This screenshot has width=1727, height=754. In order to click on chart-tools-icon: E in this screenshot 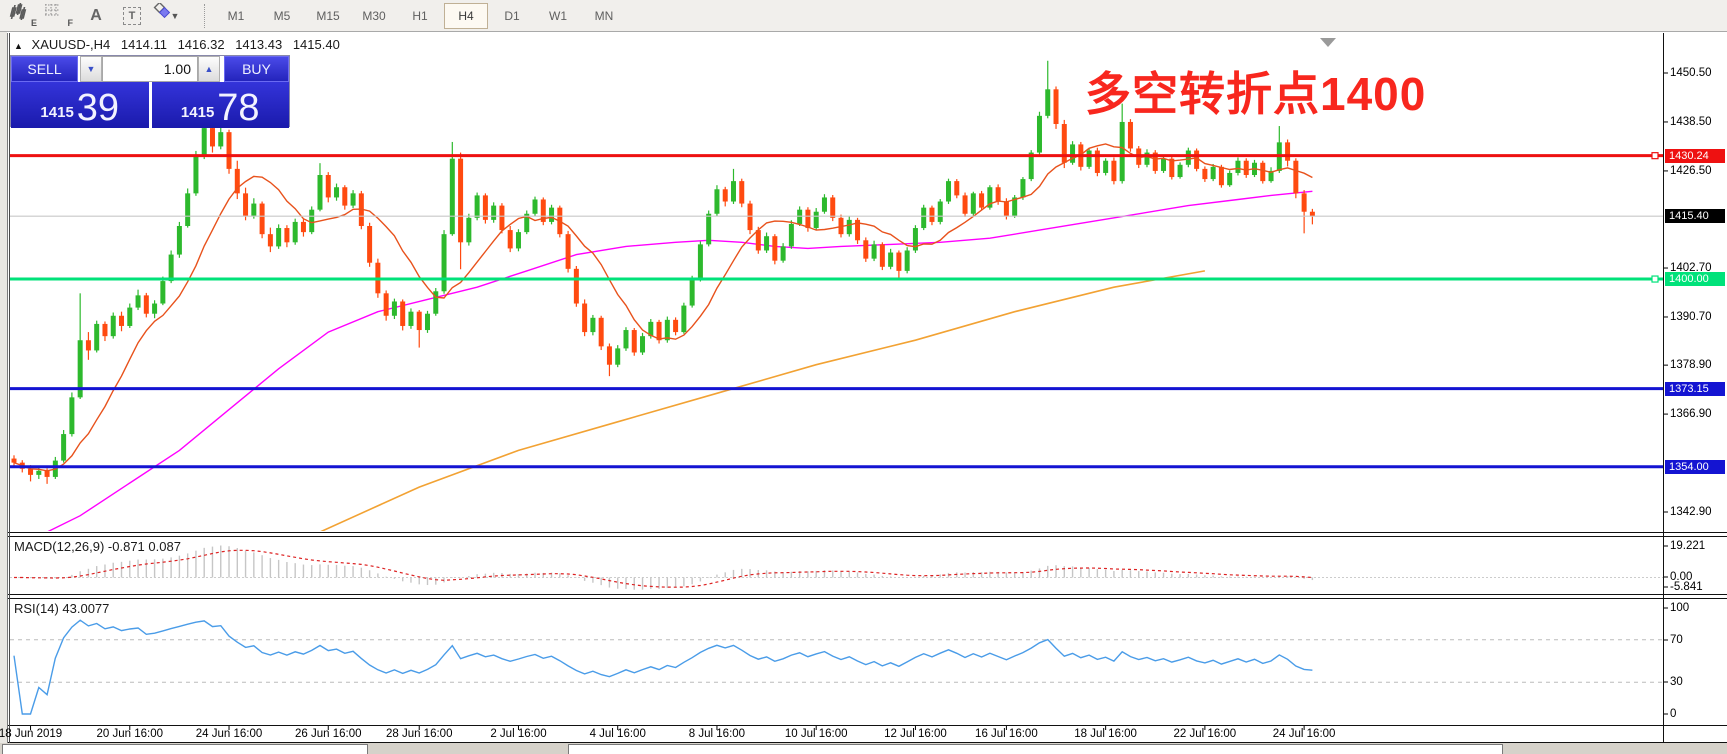, I will do `click(24, 15)`.